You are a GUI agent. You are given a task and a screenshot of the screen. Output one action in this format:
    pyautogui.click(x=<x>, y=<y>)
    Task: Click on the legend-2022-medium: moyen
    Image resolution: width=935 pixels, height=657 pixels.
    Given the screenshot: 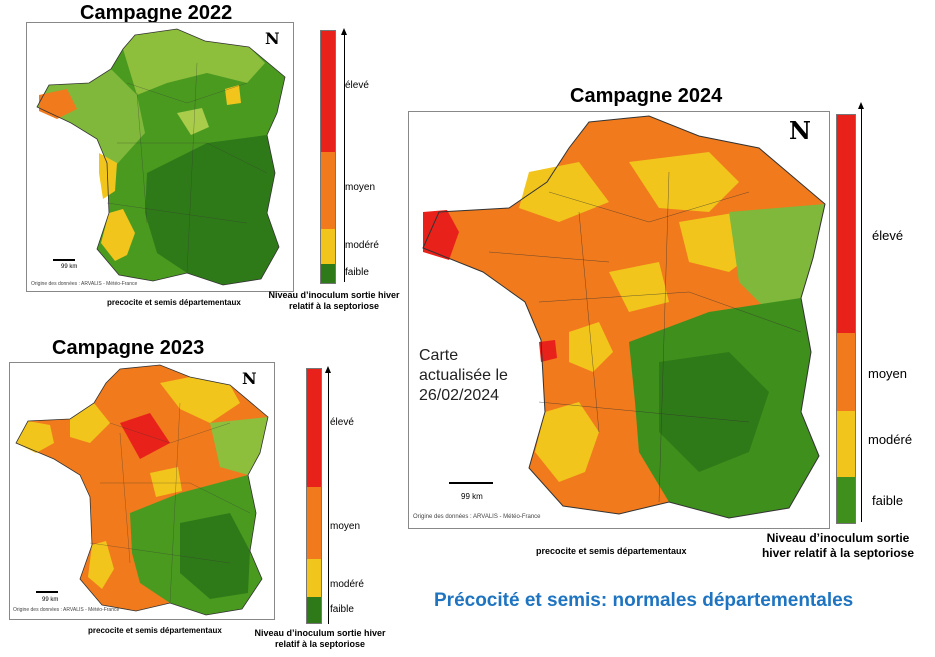 What is the action you would take?
    pyautogui.click(x=360, y=187)
    